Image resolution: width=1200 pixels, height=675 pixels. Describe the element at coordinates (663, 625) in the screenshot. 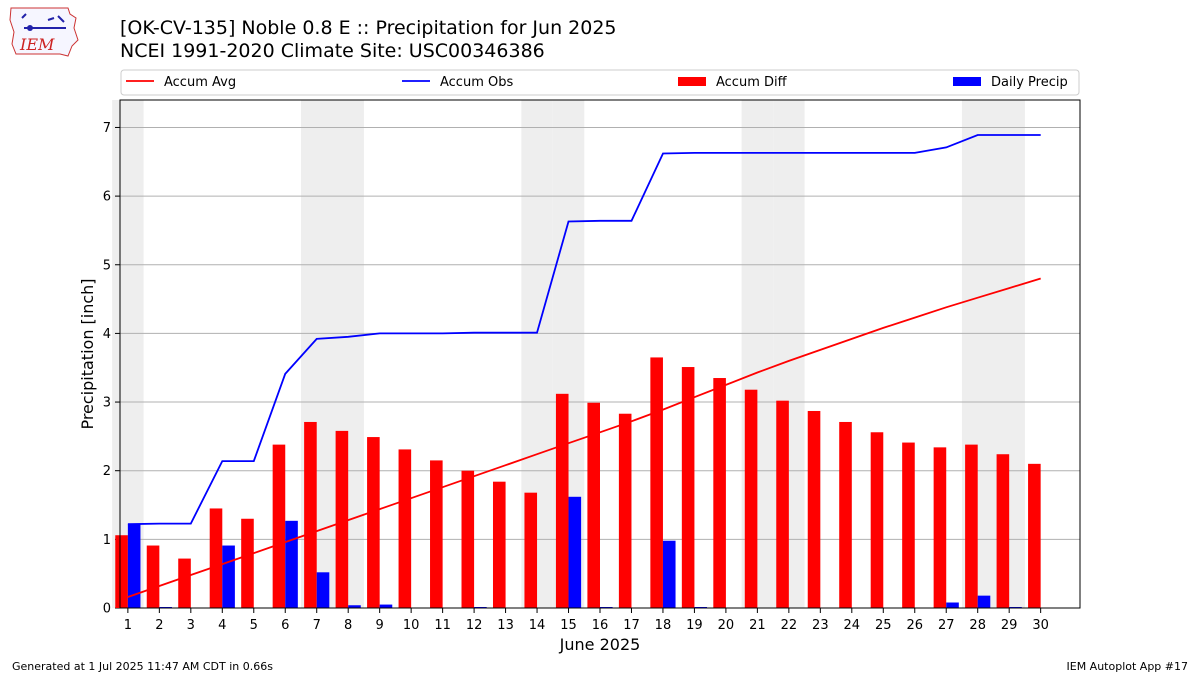

I see `x-tick-label: 18` at that location.